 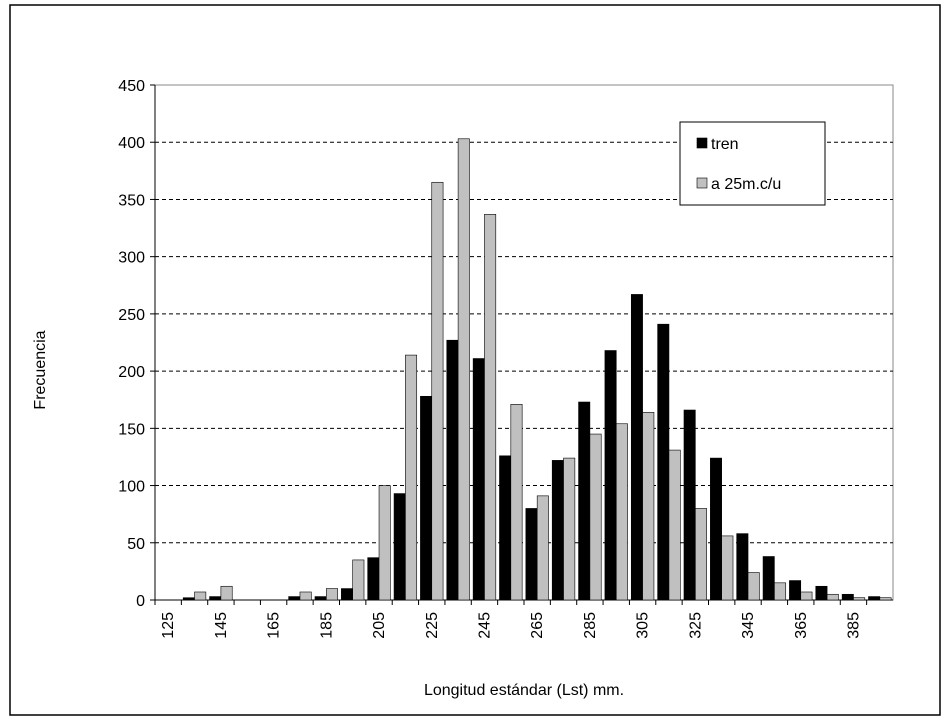 I want to click on x-tick-label: 325, so click(x=695, y=625).